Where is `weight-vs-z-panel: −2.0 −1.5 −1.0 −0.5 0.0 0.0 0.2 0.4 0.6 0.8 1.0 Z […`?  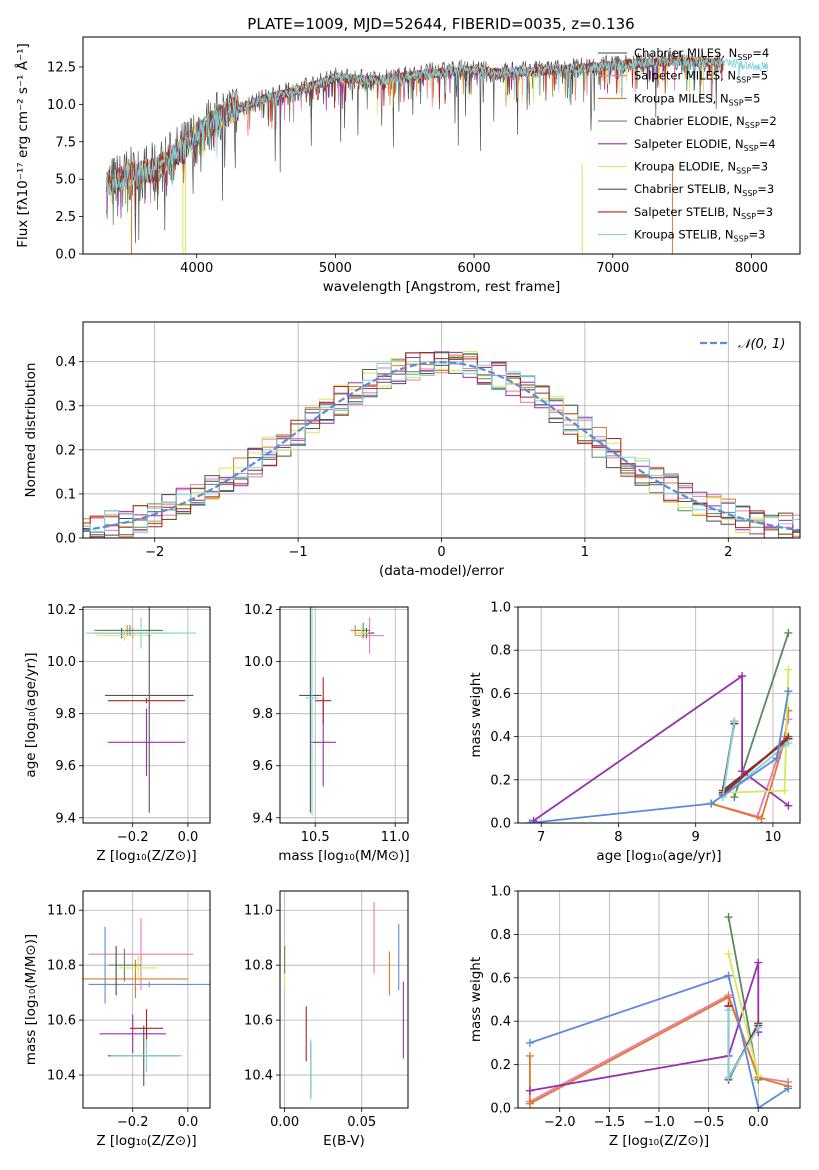
weight-vs-z-panel: −2.0 −1.5 −1.0 −0.5 0.0 0.0 0.2 0.4 0.6 0.8 1.0 Z [… is located at coordinates (634, 1017).